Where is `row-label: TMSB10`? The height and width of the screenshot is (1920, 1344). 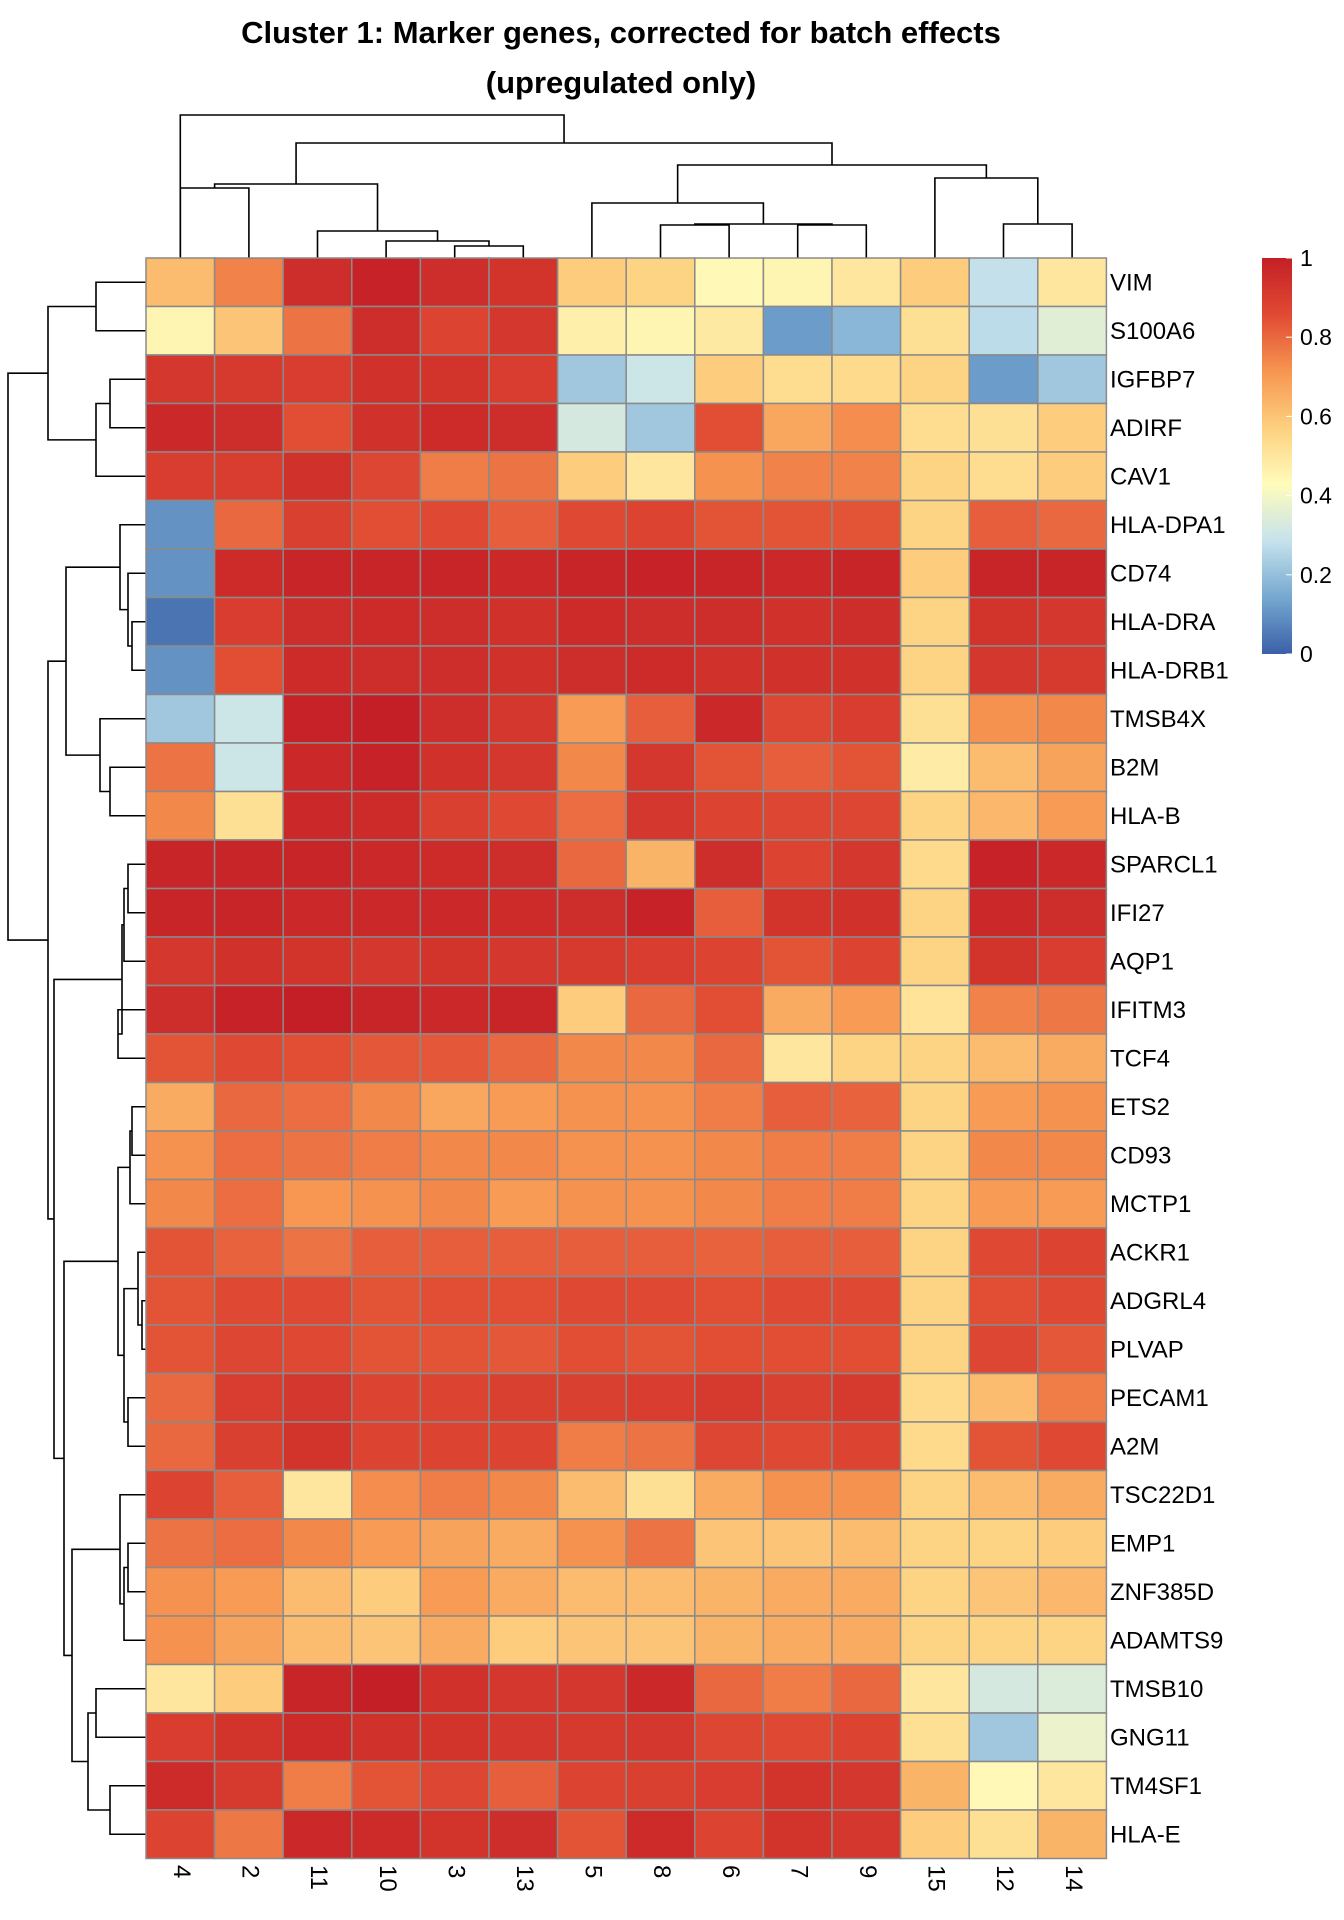 row-label: TMSB10 is located at coordinates (1156, 1689).